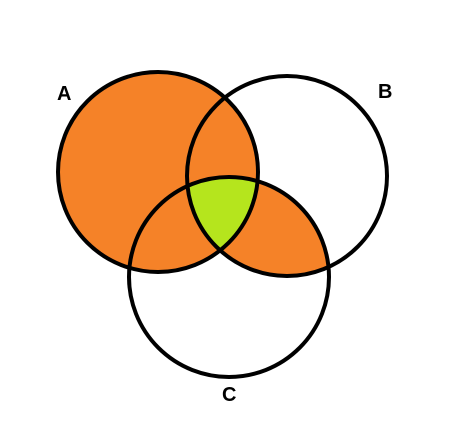 Image resolution: width=457 pixels, height=441 pixels. What do you see at coordinates (64, 94) in the screenshot?
I see `set-a-label: A` at bounding box center [64, 94].